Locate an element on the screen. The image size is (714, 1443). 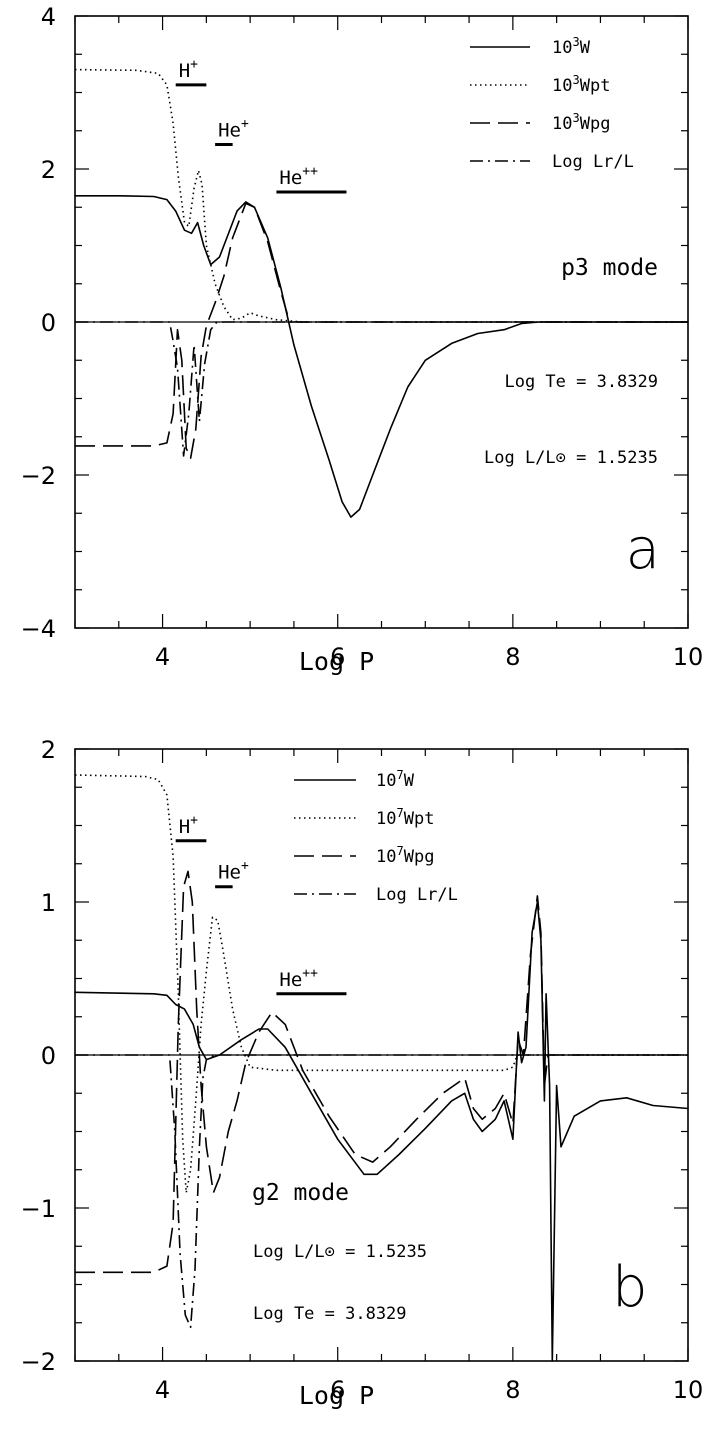
y-tick-label: 4 is located at coordinates (48, 17).